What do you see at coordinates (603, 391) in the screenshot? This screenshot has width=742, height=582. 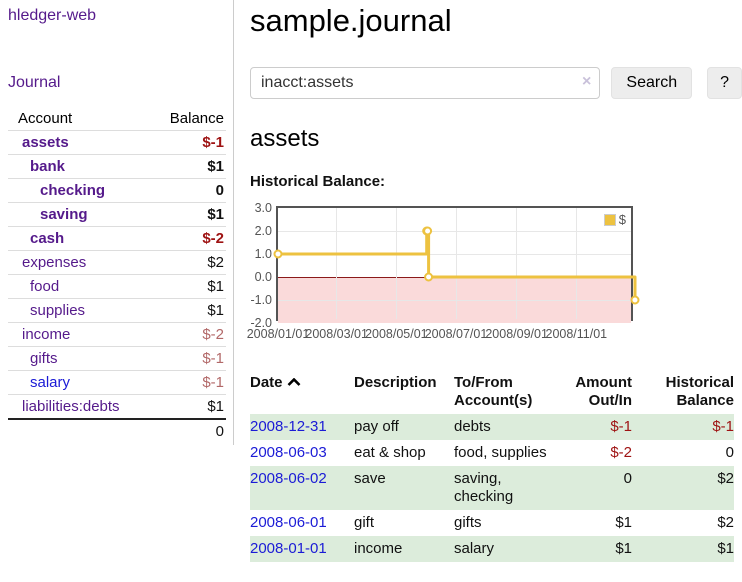 I see `register-header-amount: Amount Out/In` at bounding box center [603, 391].